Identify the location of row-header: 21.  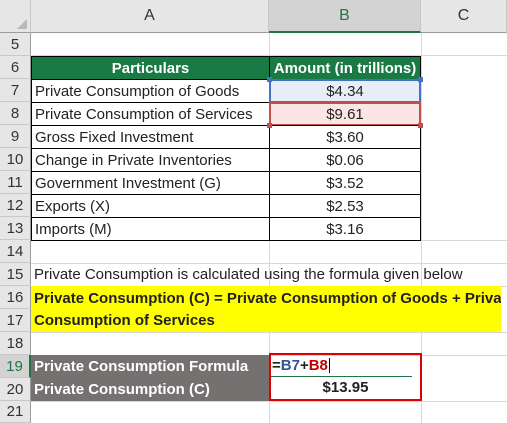
(15, 412).